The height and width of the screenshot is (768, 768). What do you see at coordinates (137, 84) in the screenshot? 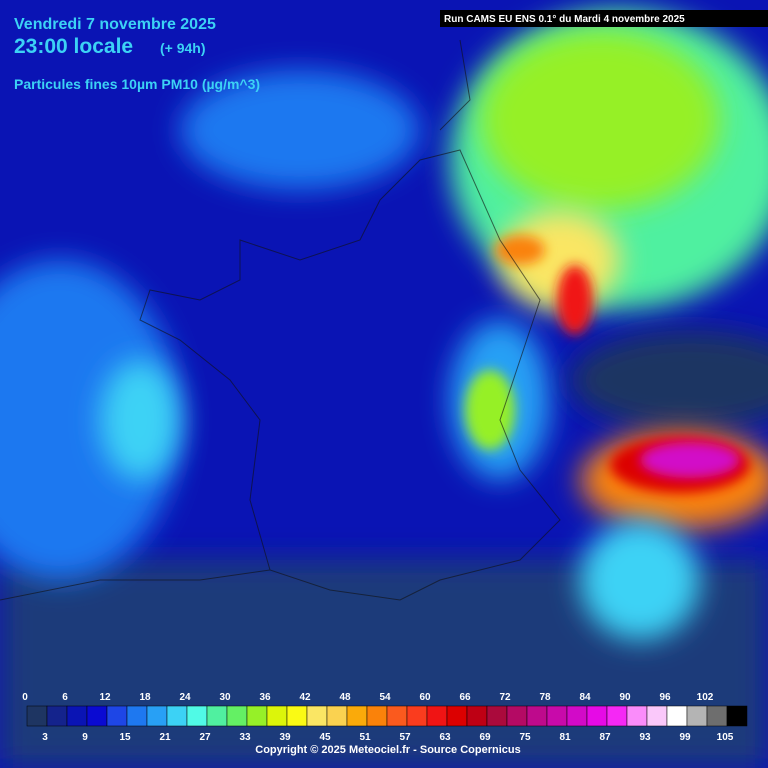
I see `variable: Particules fines 10µm PM10 (µg/m^3)` at bounding box center [137, 84].